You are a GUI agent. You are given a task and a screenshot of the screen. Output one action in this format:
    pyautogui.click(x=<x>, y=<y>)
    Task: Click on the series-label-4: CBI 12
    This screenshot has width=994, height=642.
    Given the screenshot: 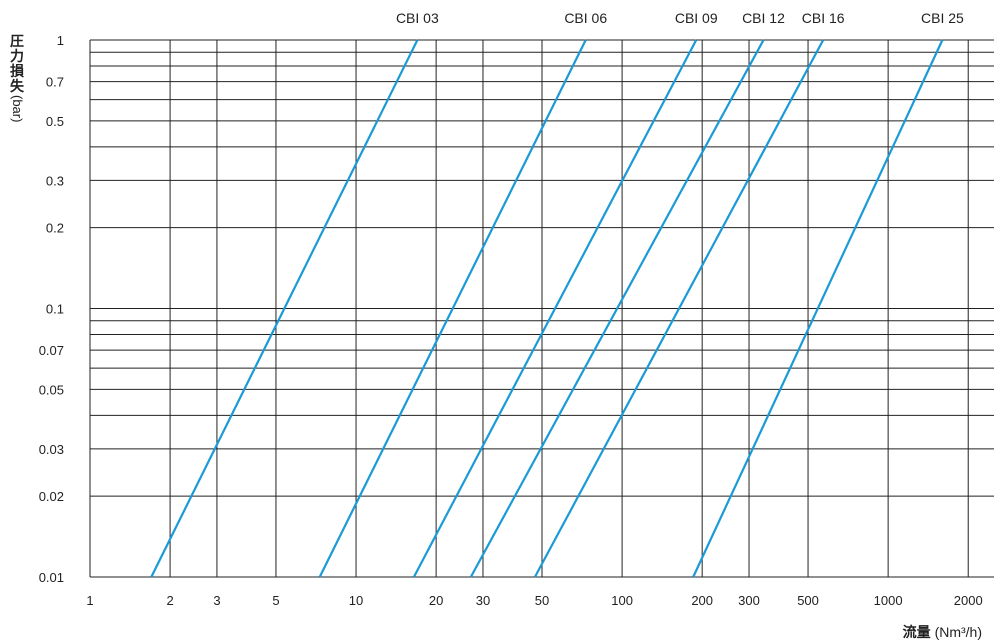 What is the action you would take?
    pyautogui.click(x=763, y=18)
    